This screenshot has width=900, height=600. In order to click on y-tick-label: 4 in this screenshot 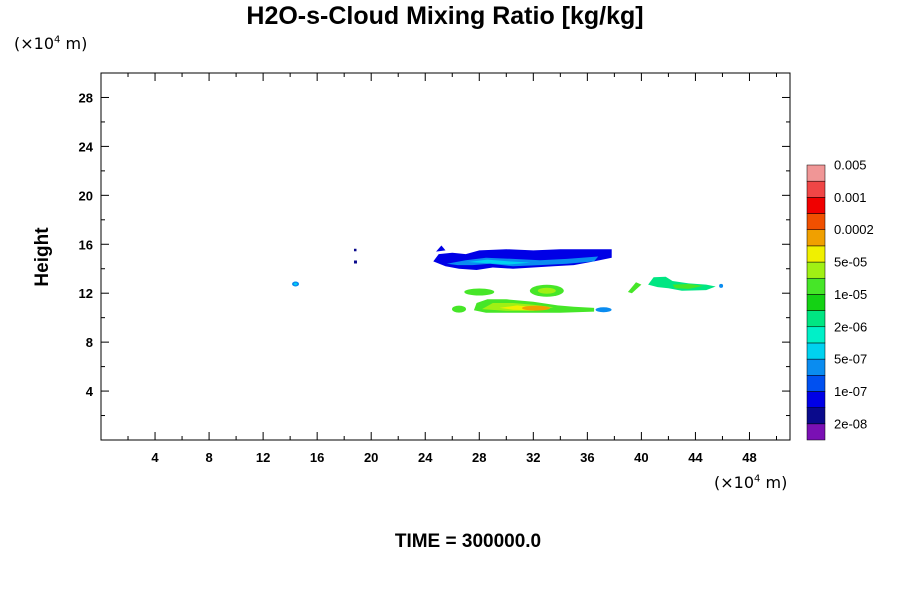, I will do `click(90, 391)`.